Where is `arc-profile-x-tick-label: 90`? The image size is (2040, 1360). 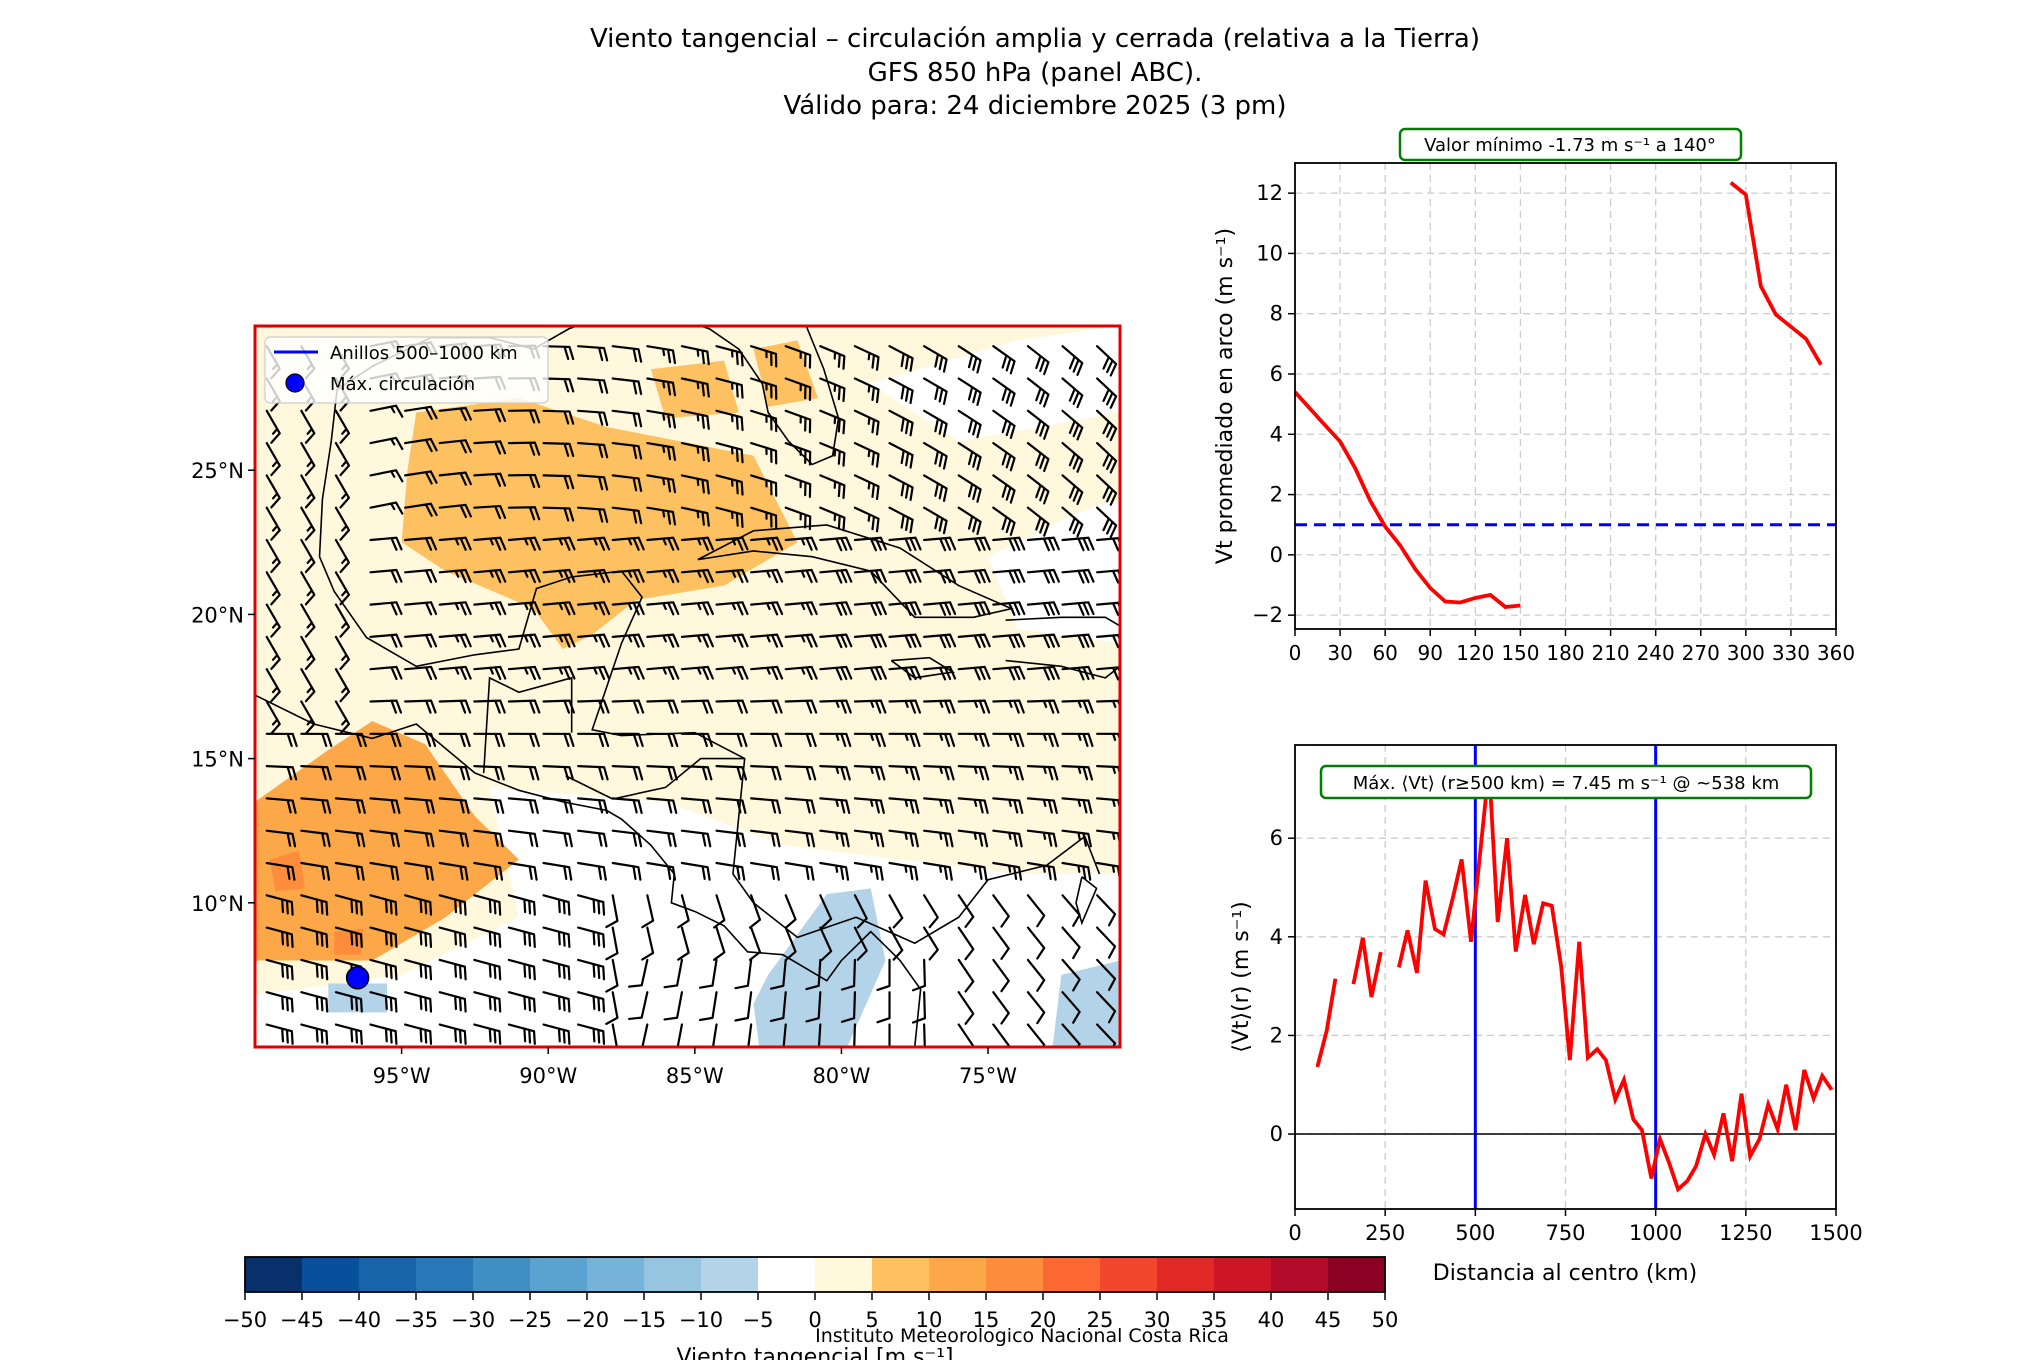
arc-profile-x-tick-label: 90 is located at coordinates (1430, 653).